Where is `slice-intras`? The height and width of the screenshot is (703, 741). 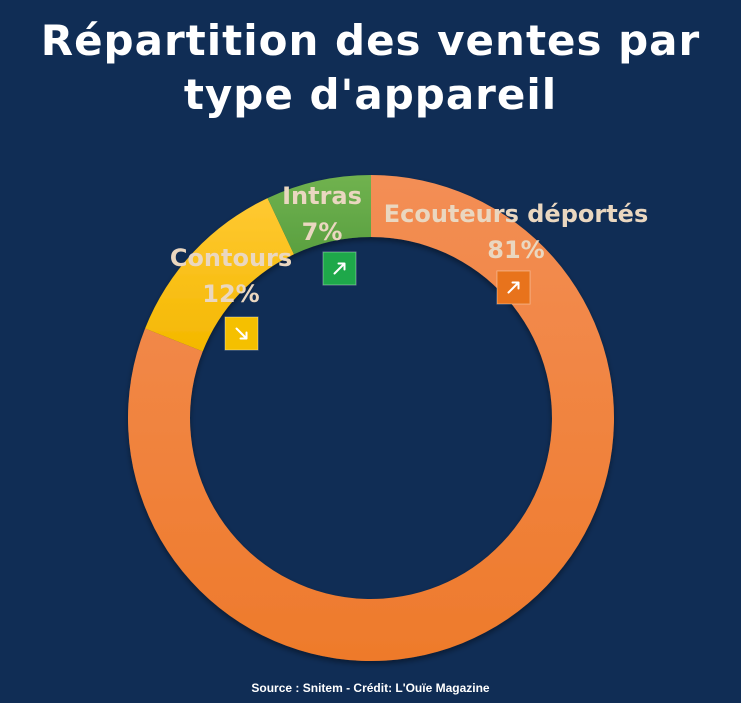 slice-intras is located at coordinates (319, 215).